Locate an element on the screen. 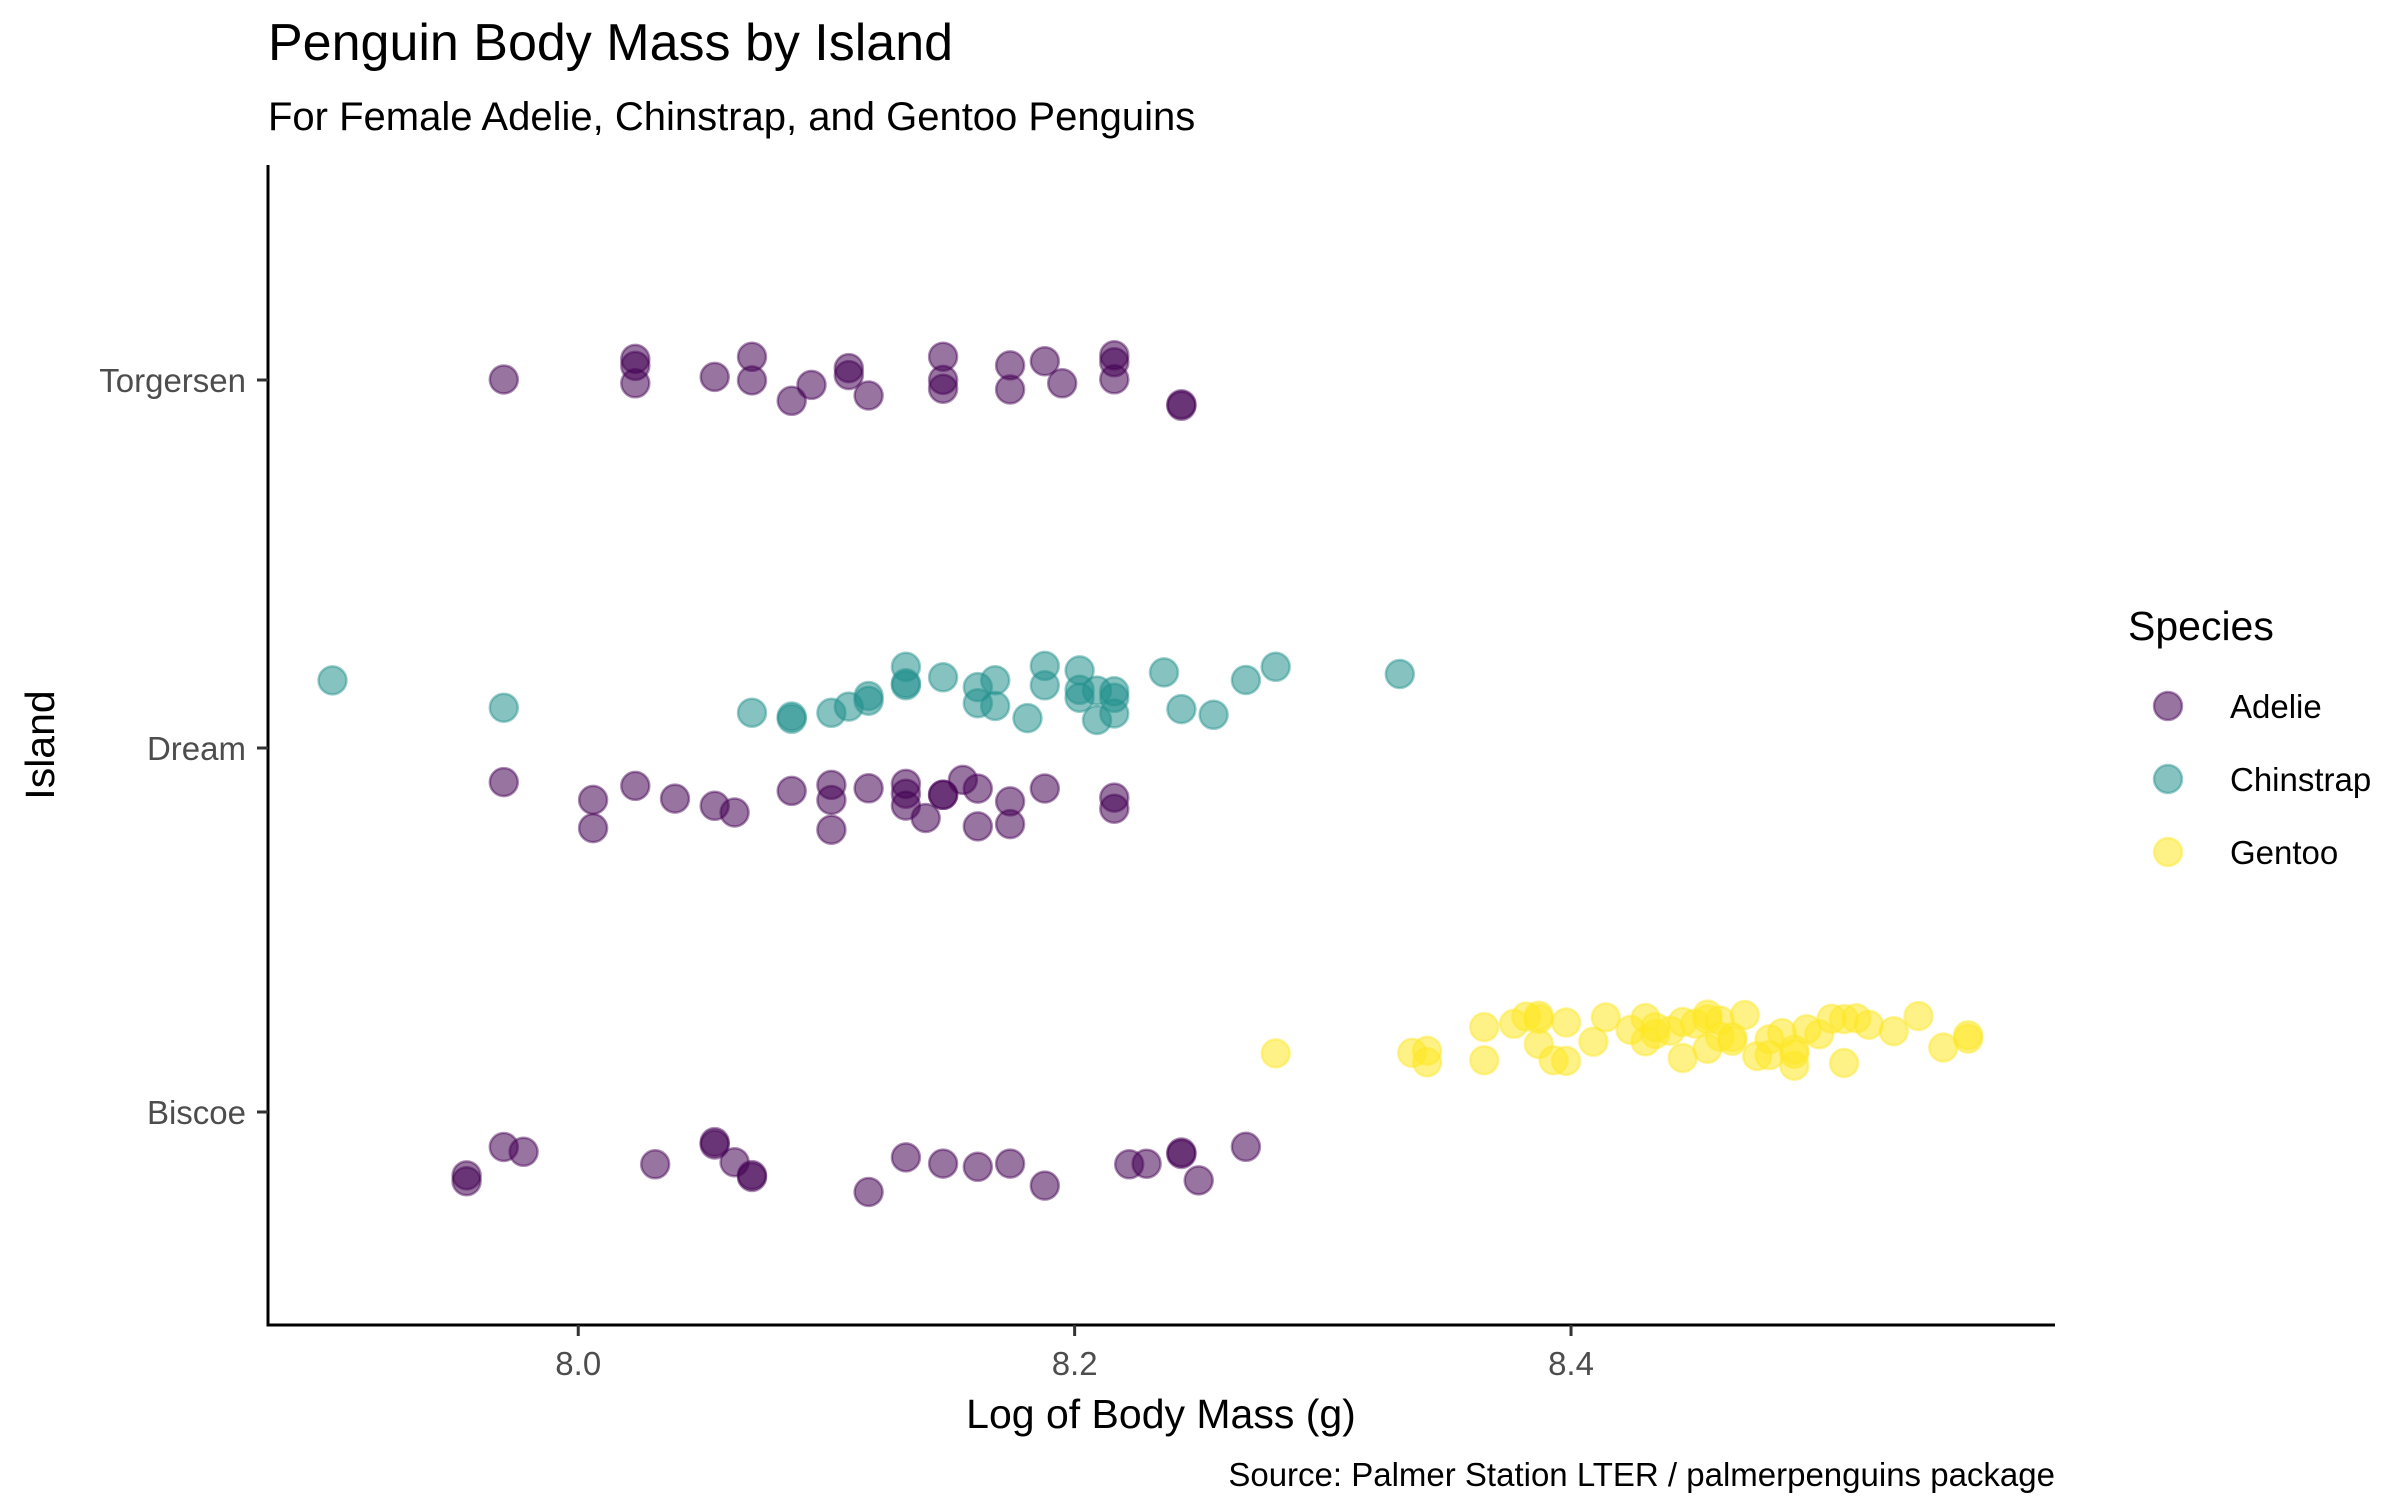 Image resolution: width=2400 pixels, height=1500 pixels. x-tick-label-0: 8.0 is located at coordinates (578, 1363).